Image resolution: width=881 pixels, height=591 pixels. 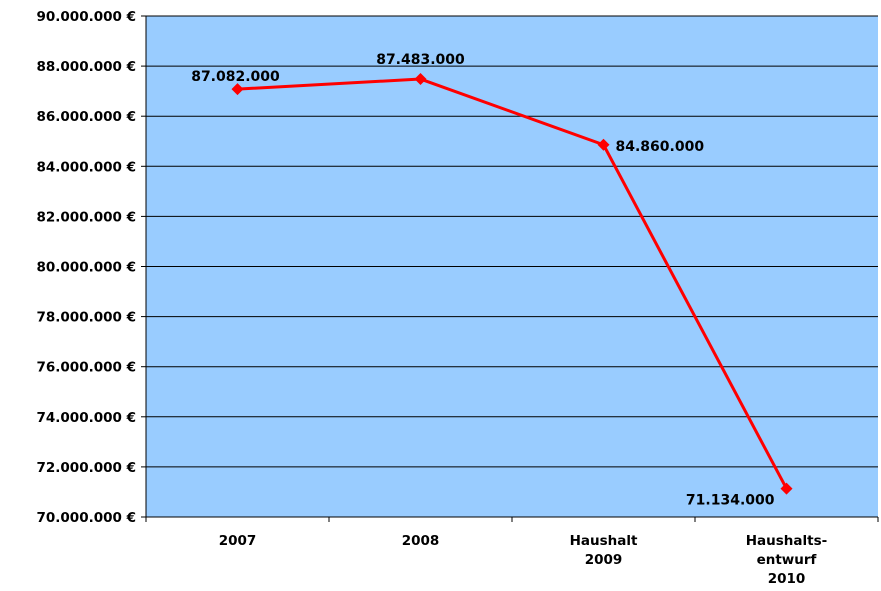 What do you see at coordinates (730, 501) in the screenshot?
I see `data-label: 71.134.000` at bounding box center [730, 501].